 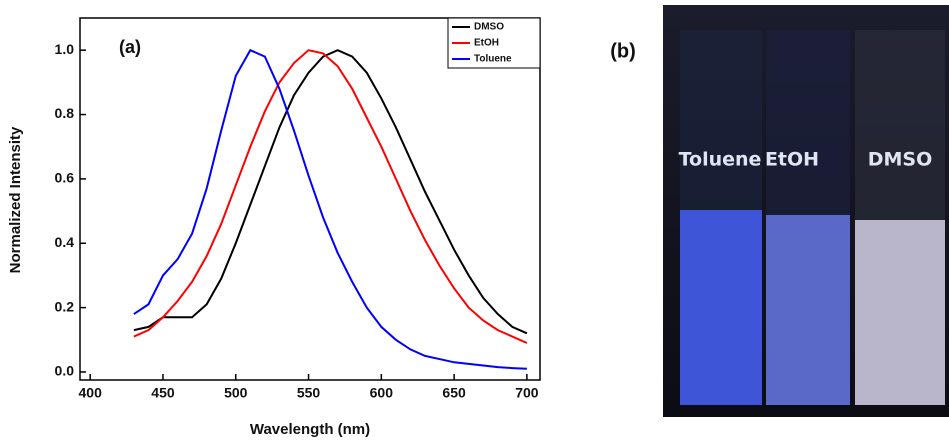 I want to click on y-tick-label: 0.2, so click(x=65, y=306).